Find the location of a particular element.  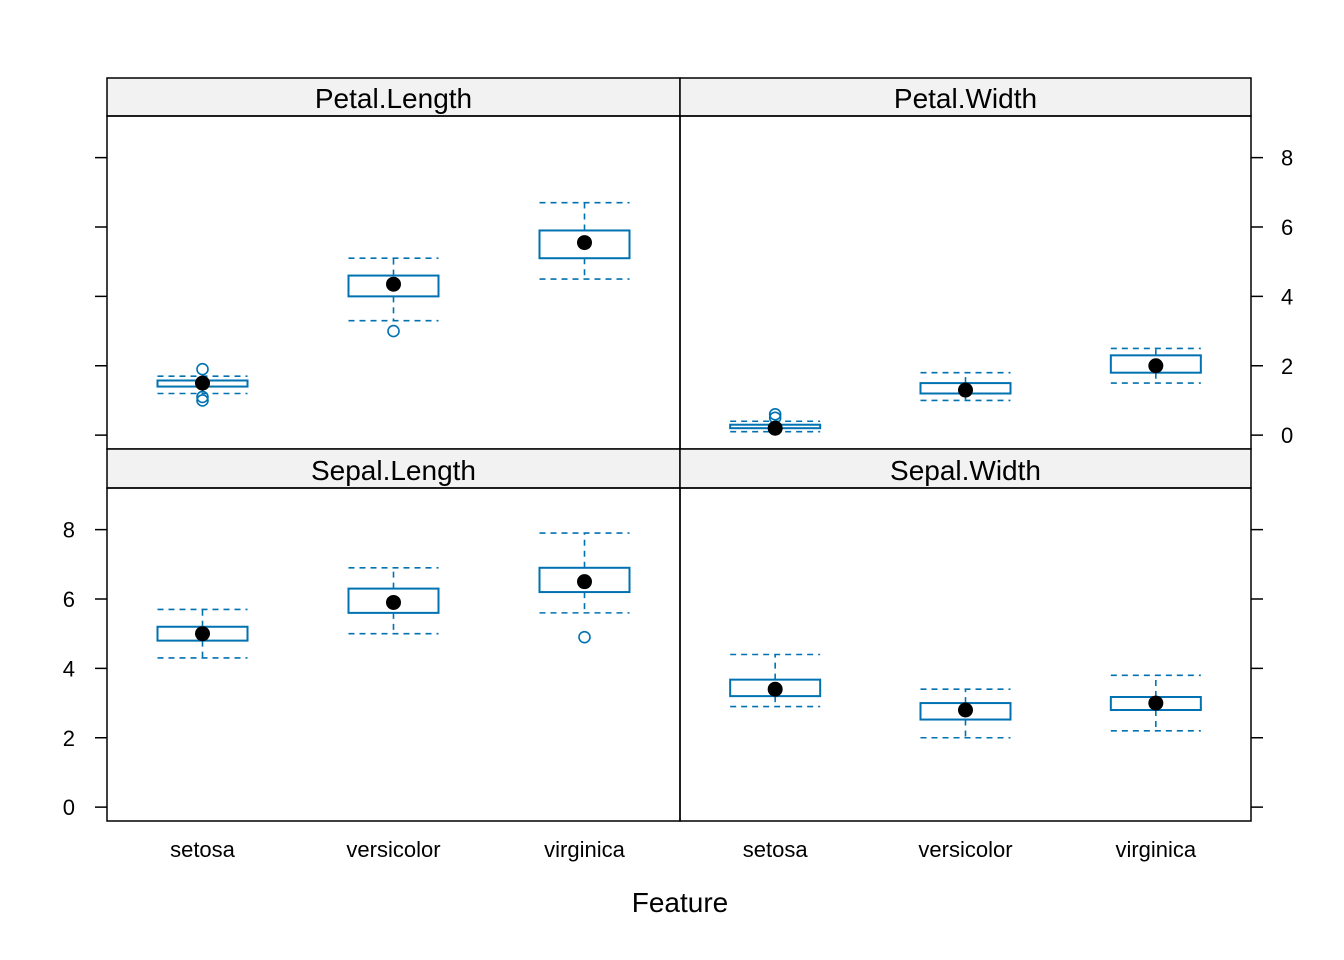

box-petal-length-versicolor is located at coordinates (393, 297).